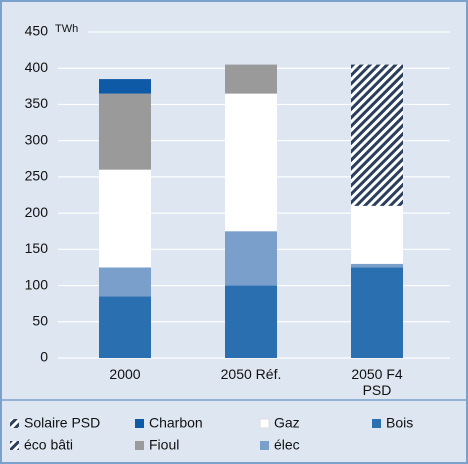 The image size is (468, 464). What do you see at coordinates (37, 31) in the screenshot?
I see `y-tick-label: 450` at bounding box center [37, 31].